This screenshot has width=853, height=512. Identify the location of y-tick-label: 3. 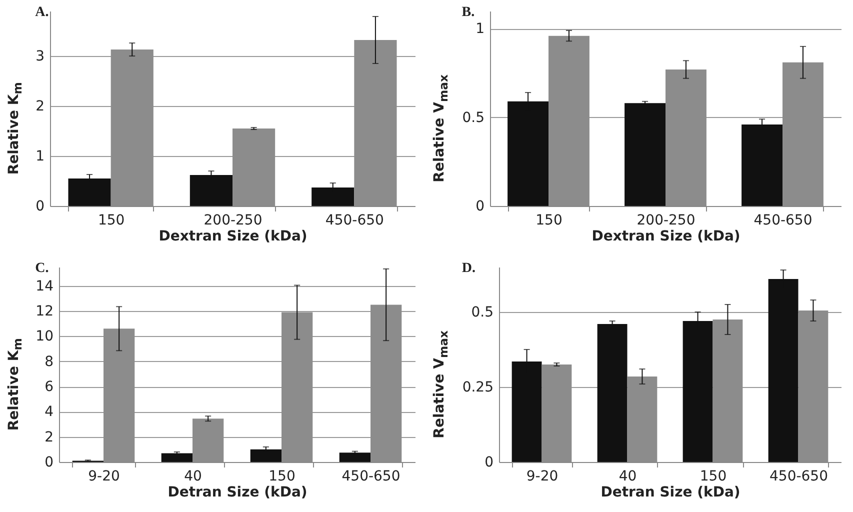
(40, 56).